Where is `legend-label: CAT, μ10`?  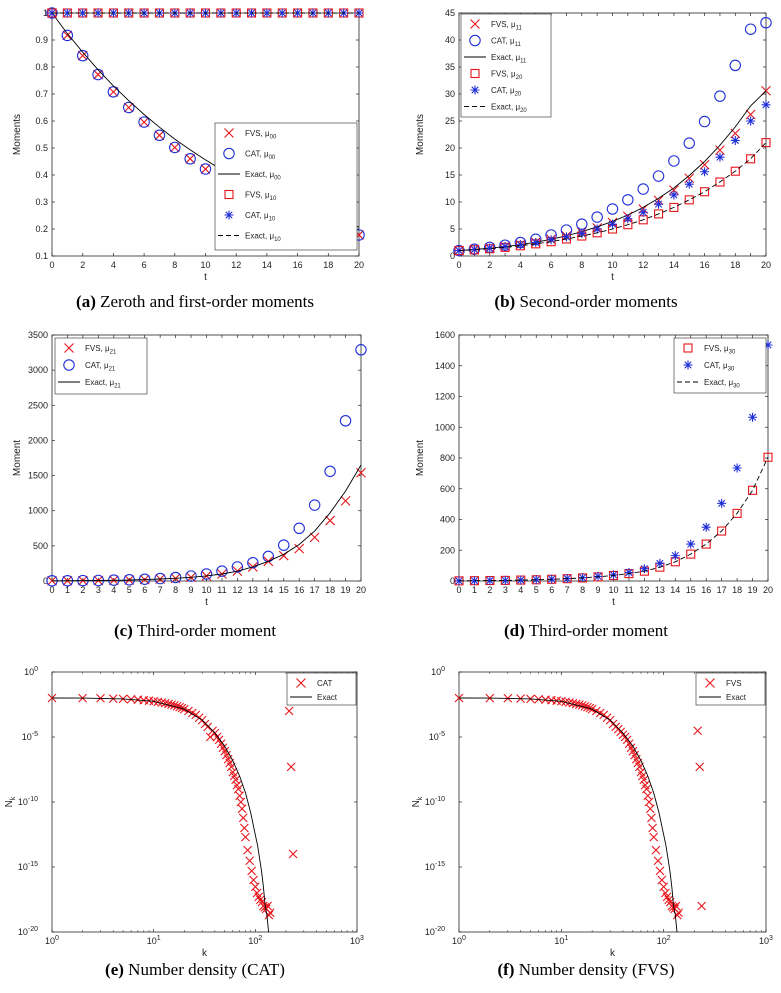
legend-label: CAT, μ10 is located at coordinates (260, 217).